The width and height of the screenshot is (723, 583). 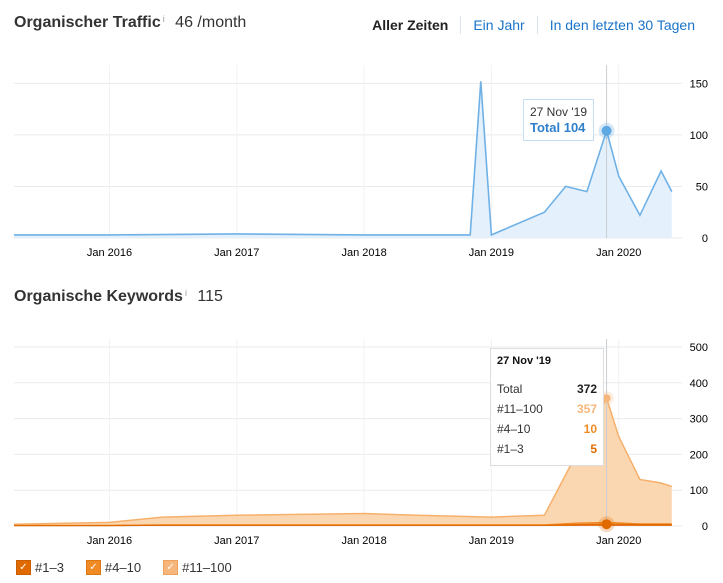 I want to click on legend-label: #4–10, so click(x=123, y=567).